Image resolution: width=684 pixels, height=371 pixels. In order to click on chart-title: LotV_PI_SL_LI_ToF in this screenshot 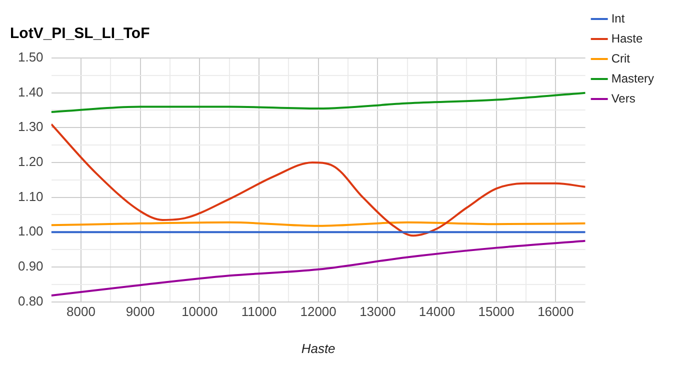, I will do `click(80, 33)`.